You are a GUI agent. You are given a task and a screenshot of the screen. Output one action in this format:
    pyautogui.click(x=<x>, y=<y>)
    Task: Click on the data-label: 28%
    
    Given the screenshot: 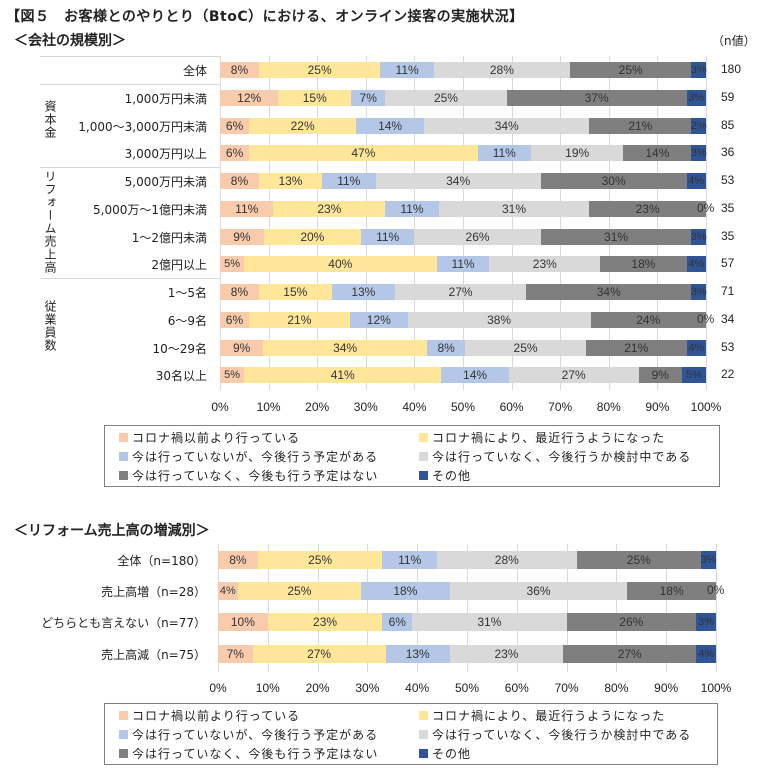 What is the action you would take?
    pyautogui.click(x=501, y=70)
    